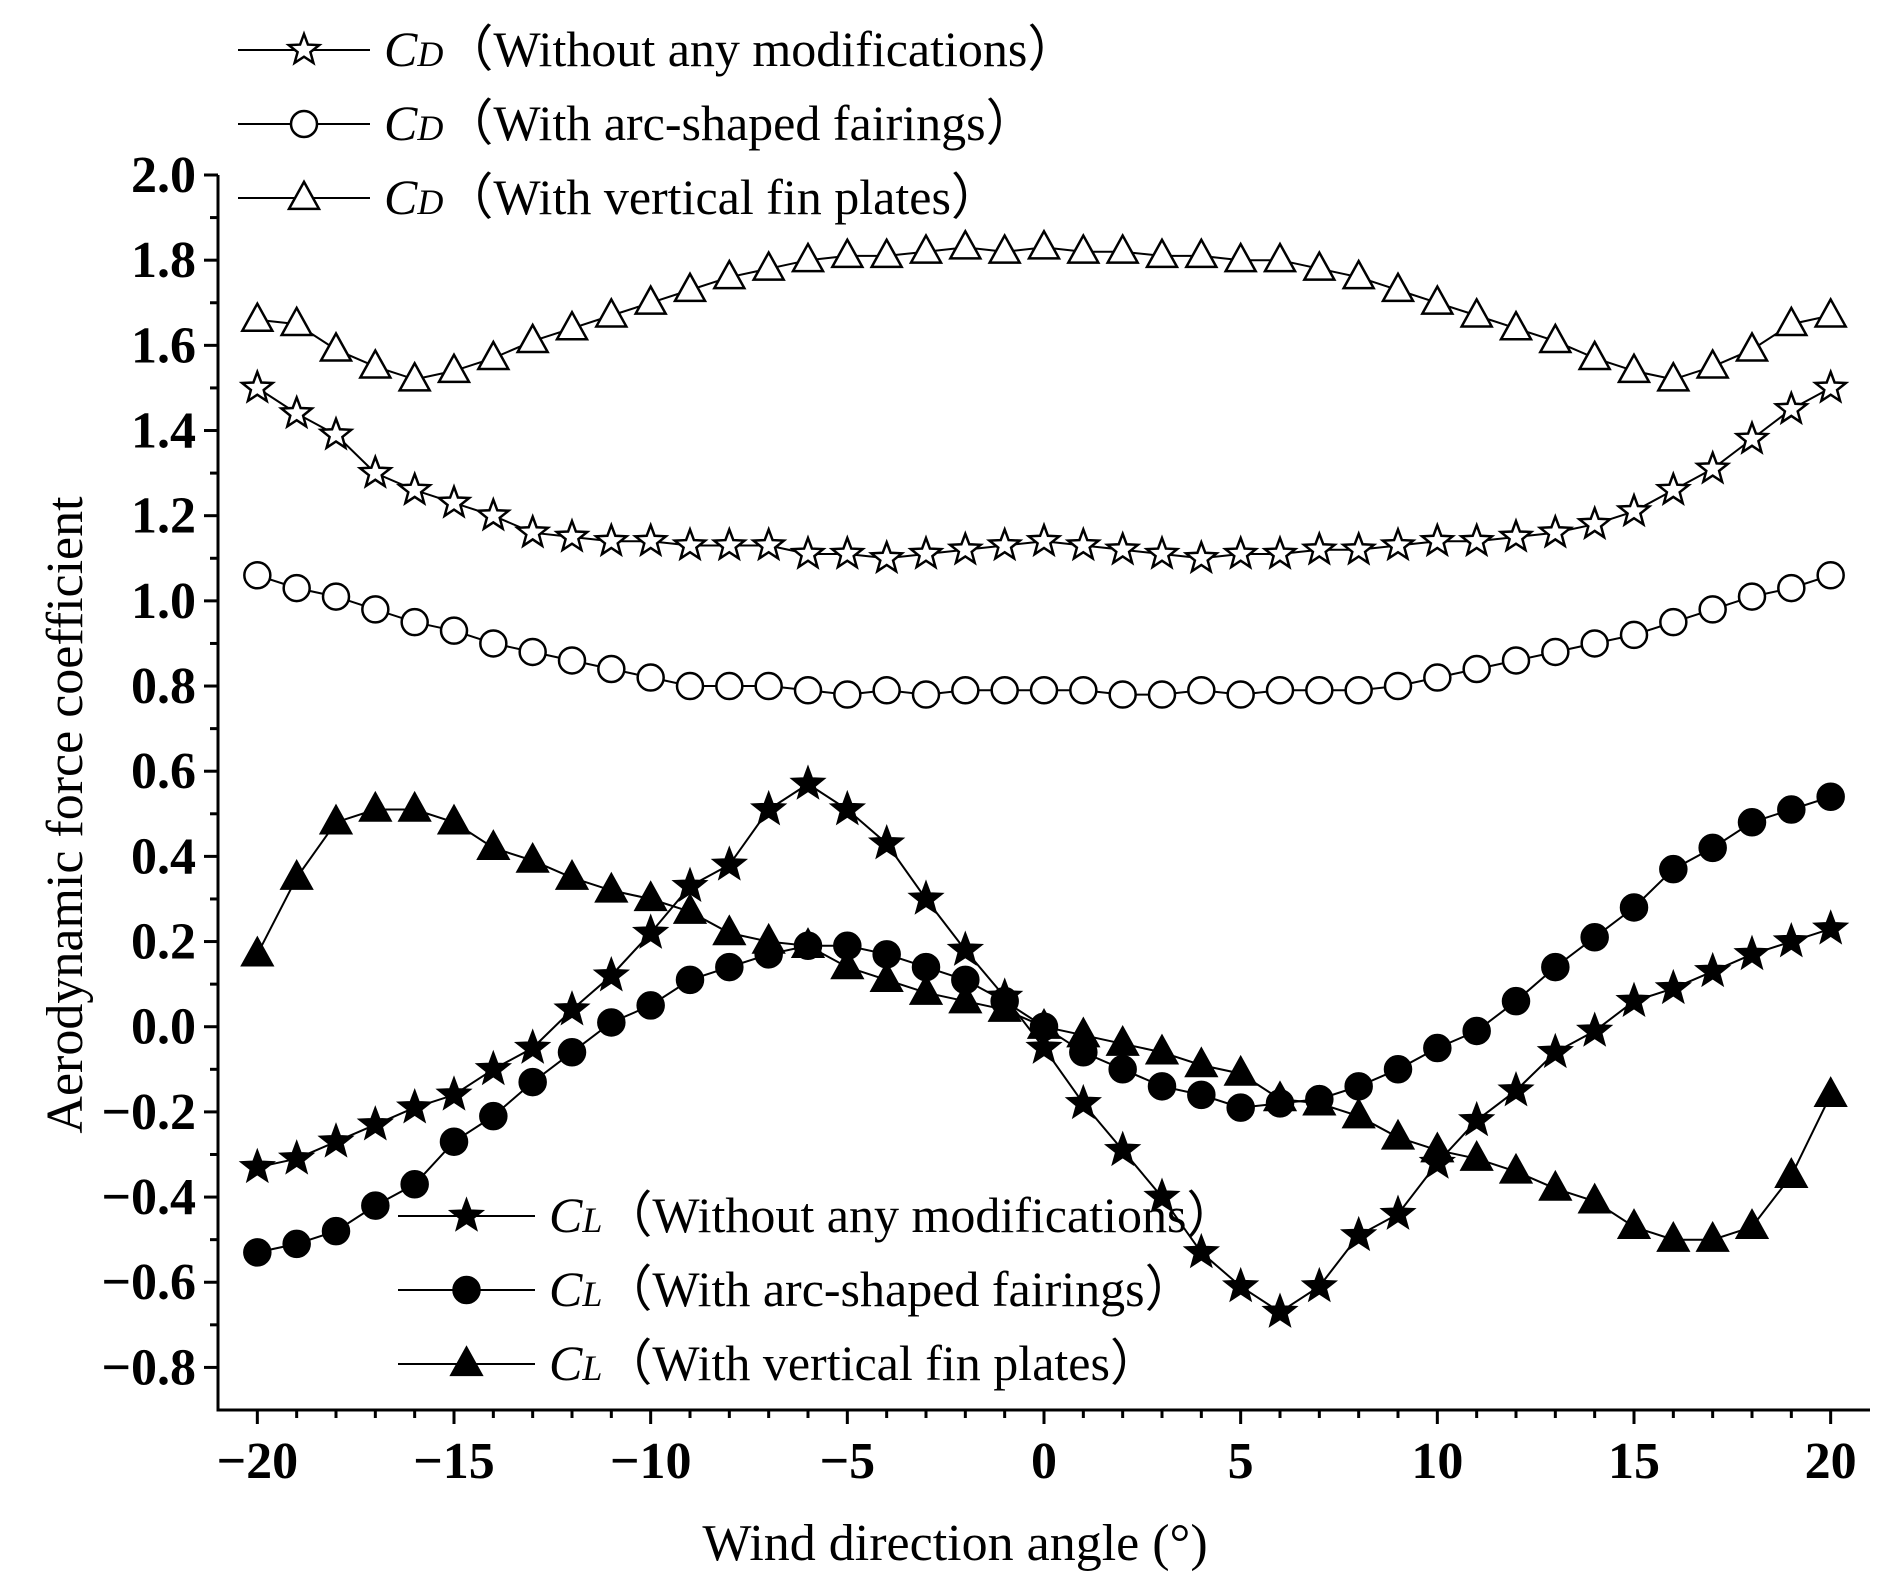 Image resolution: width=1898 pixels, height=1582 pixels. What do you see at coordinates (1044, 310) in the screenshot?
I see `series-cd_fin` at bounding box center [1044, 310].